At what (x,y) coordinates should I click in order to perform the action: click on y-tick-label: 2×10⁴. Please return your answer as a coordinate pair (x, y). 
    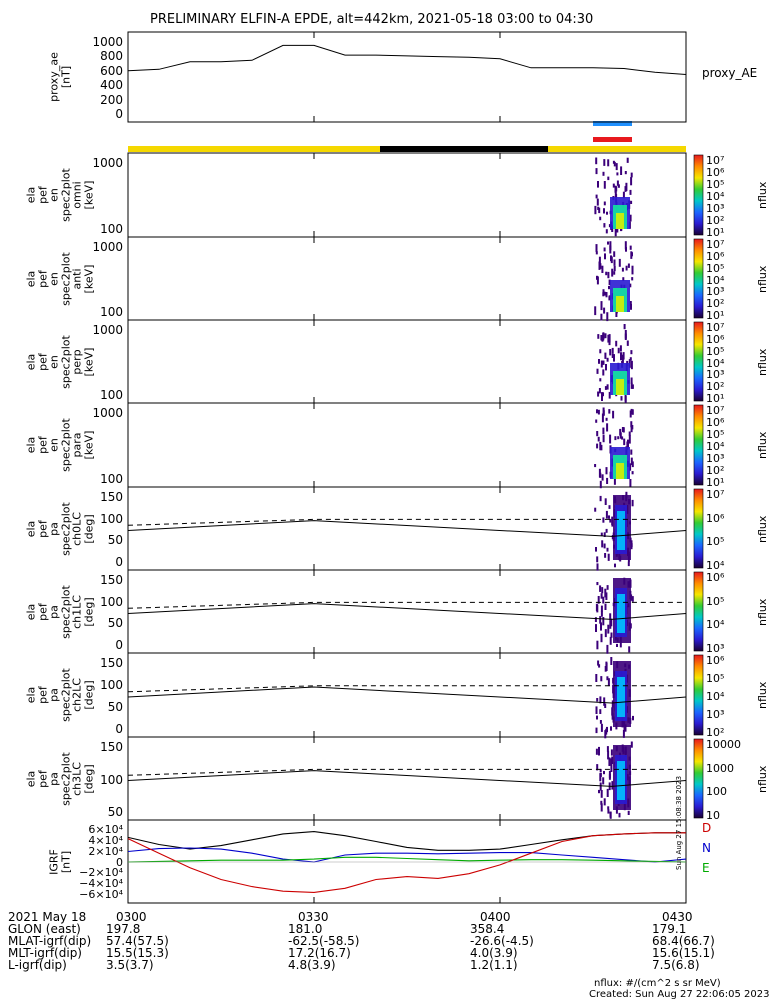
    Looking at the image, I should click on (105, 851).